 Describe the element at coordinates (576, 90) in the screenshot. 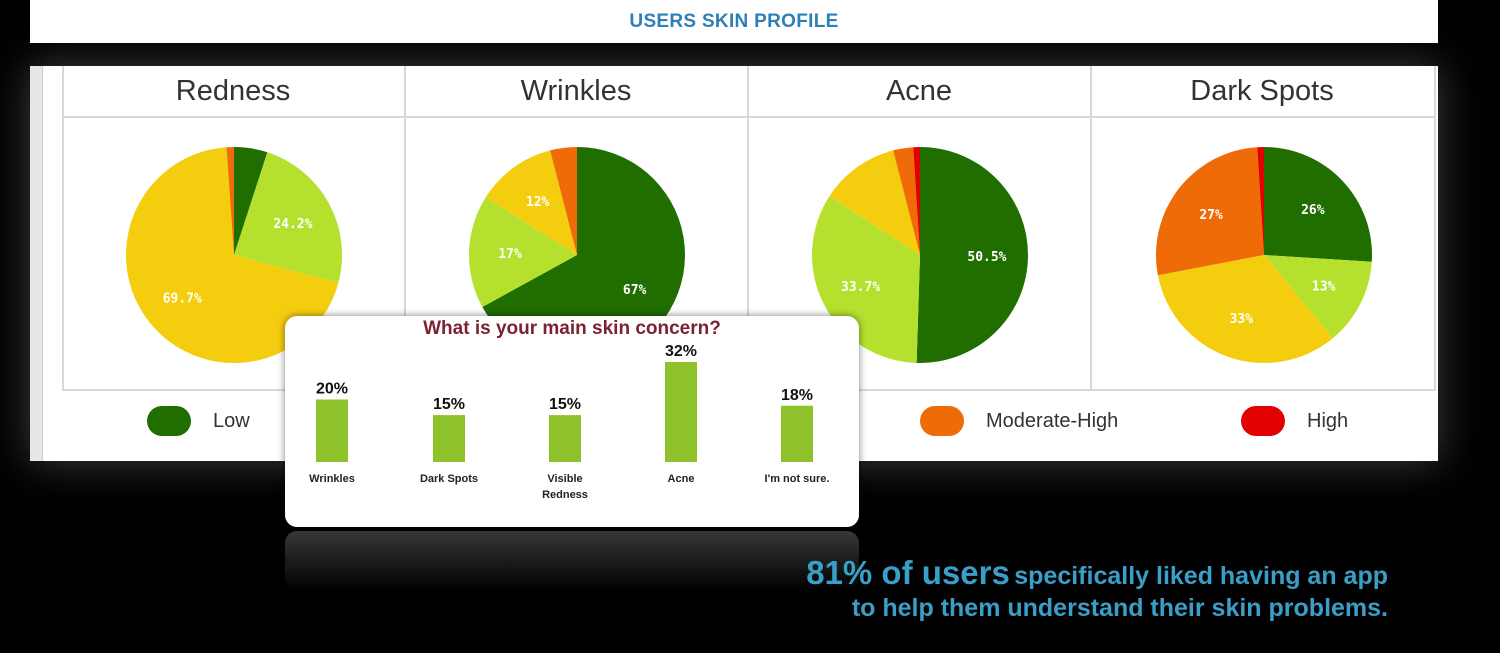

I see `pie-title-wrinkles: Wrinkles` at that location.